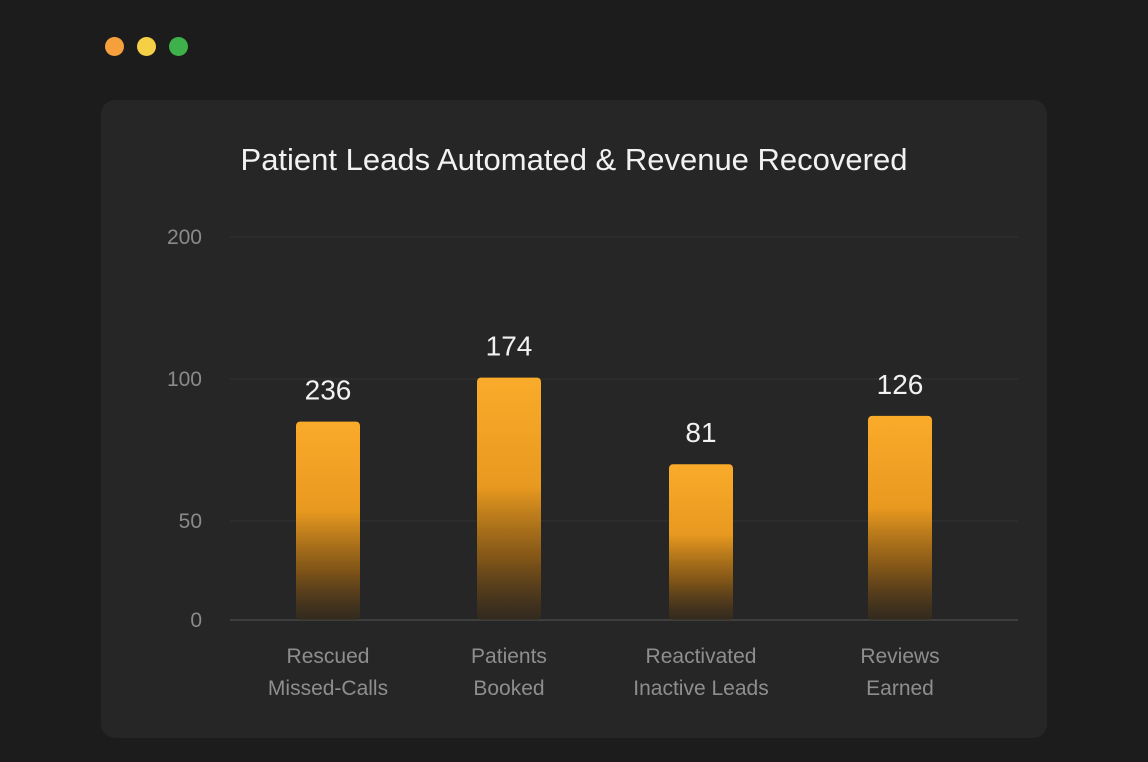 The height and width of the screenshot is (762, 1148). Describe the element at coordinates (328, 656) in the screenshot. I see `x-tick-label: Rescued` at that location.